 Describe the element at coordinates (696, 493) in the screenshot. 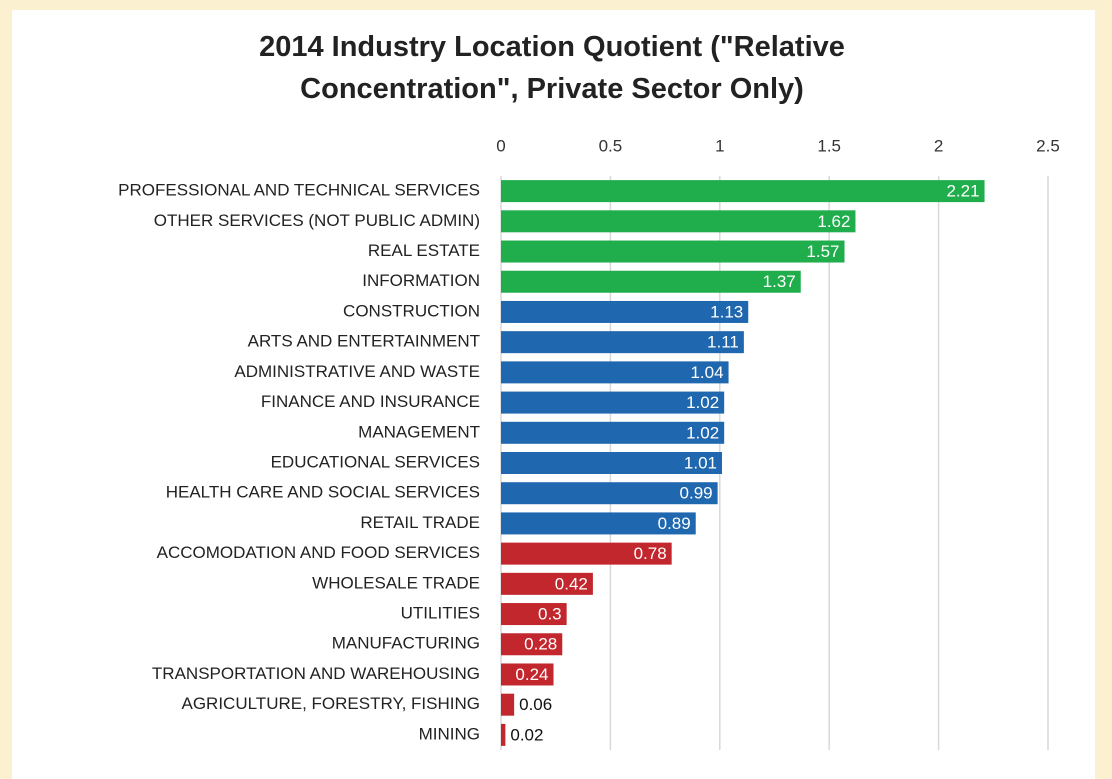

I see `value-label: 0.99` at that location.